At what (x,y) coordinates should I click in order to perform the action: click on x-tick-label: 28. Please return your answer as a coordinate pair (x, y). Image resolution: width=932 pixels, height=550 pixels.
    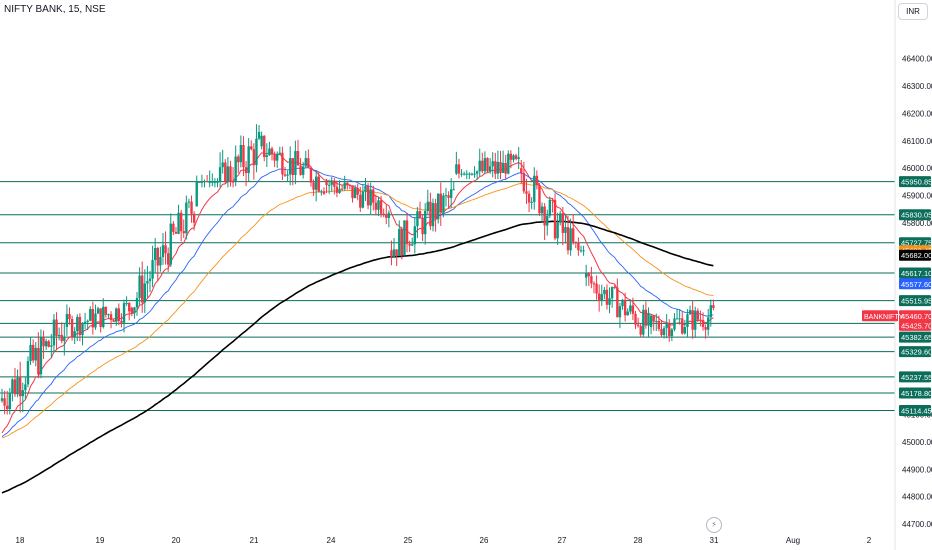
    Looking at the image, I should click on (638, 540).